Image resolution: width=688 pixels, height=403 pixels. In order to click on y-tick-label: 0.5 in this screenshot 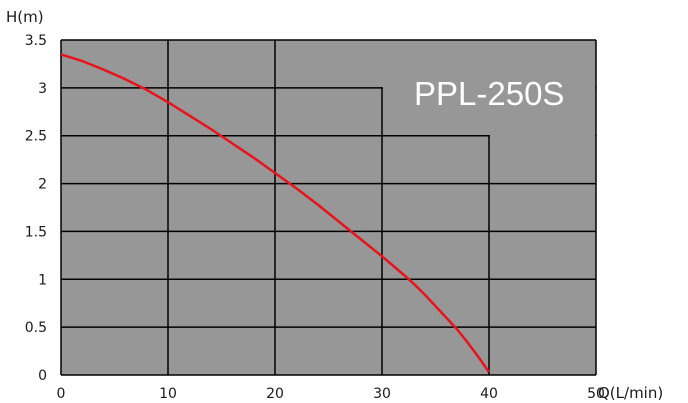, I will do `click(36, 328)`.